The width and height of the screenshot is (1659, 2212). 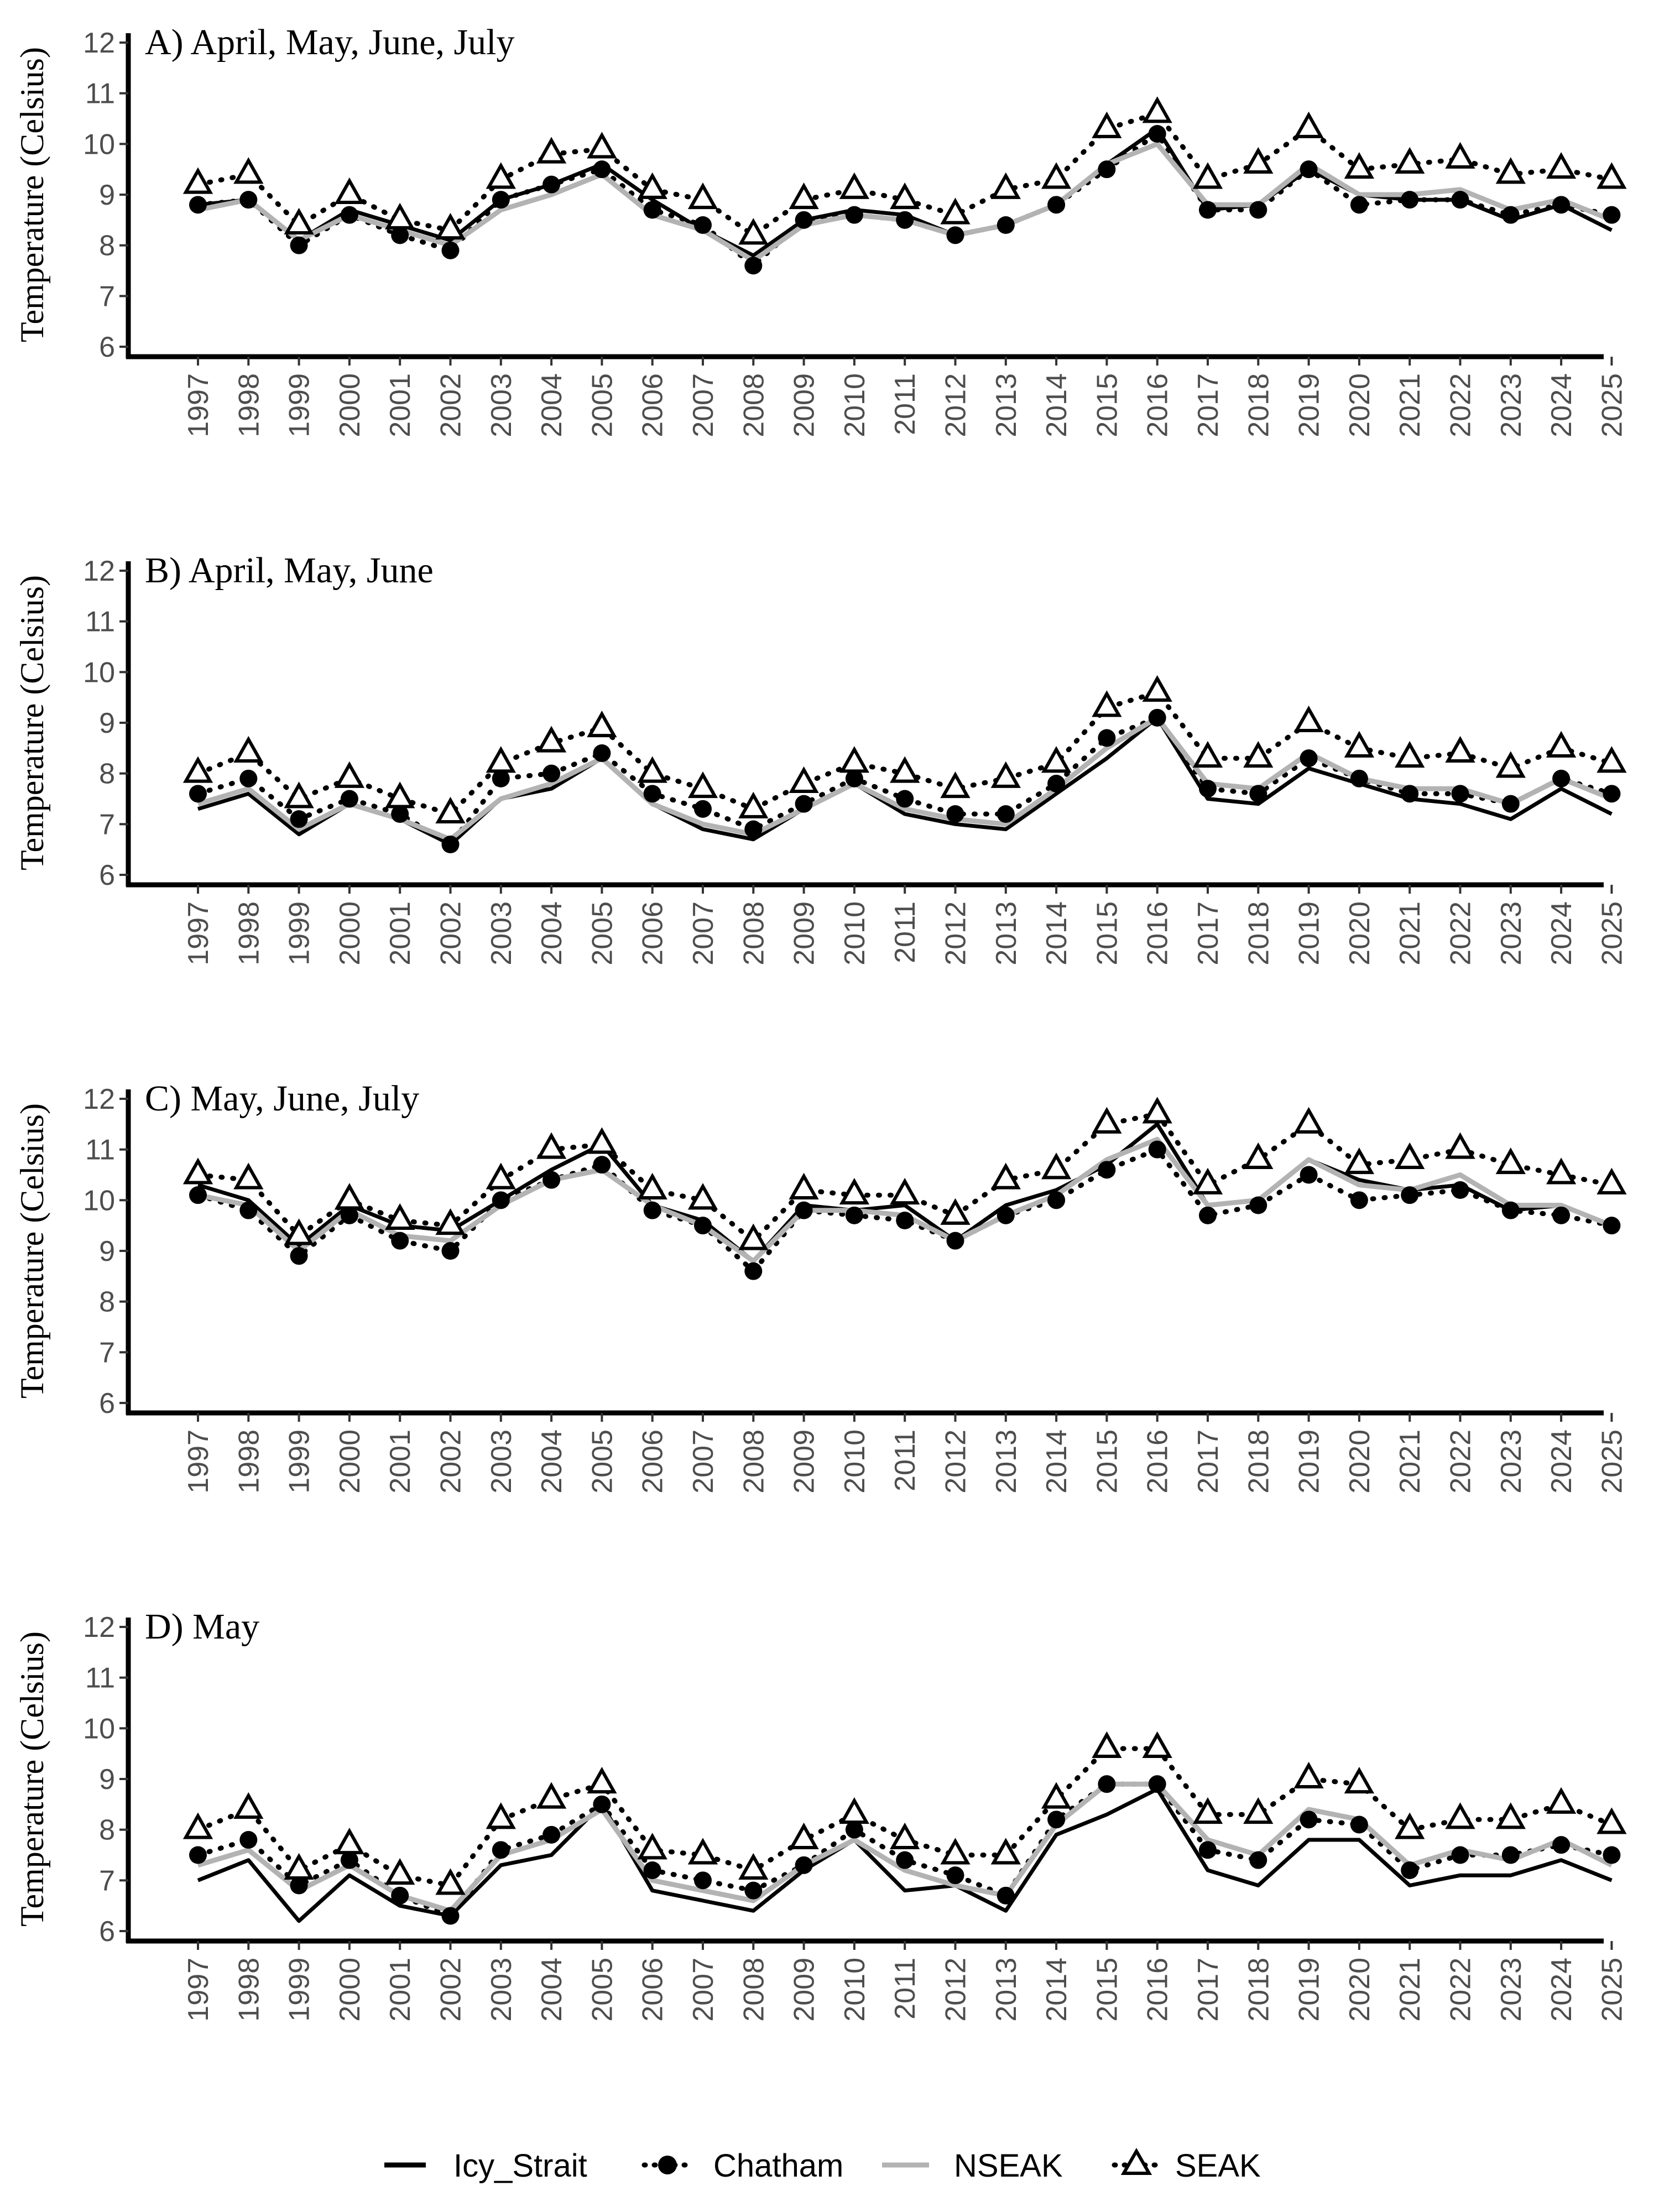 I want to click on series-line-nseak, so click(x=905, y=1847).